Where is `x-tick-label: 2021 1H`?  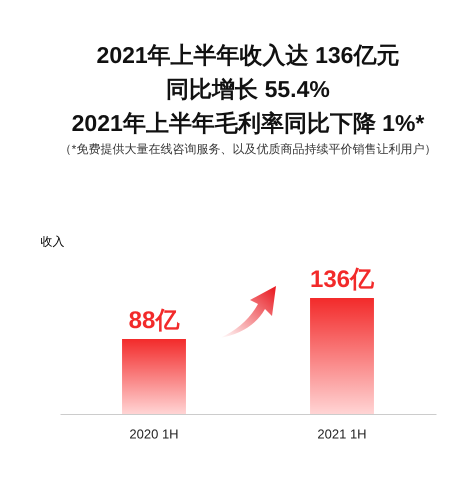
x-tick-label: 2021 1H is located at coordinates (342, 434).